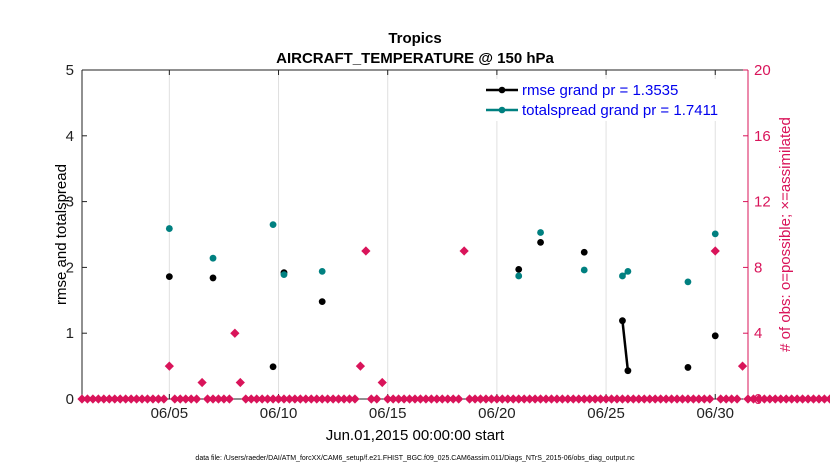  Describe the element at coordinates (70, 399) in the screenshot. I see `y-tick-label-left: 0` at that location.